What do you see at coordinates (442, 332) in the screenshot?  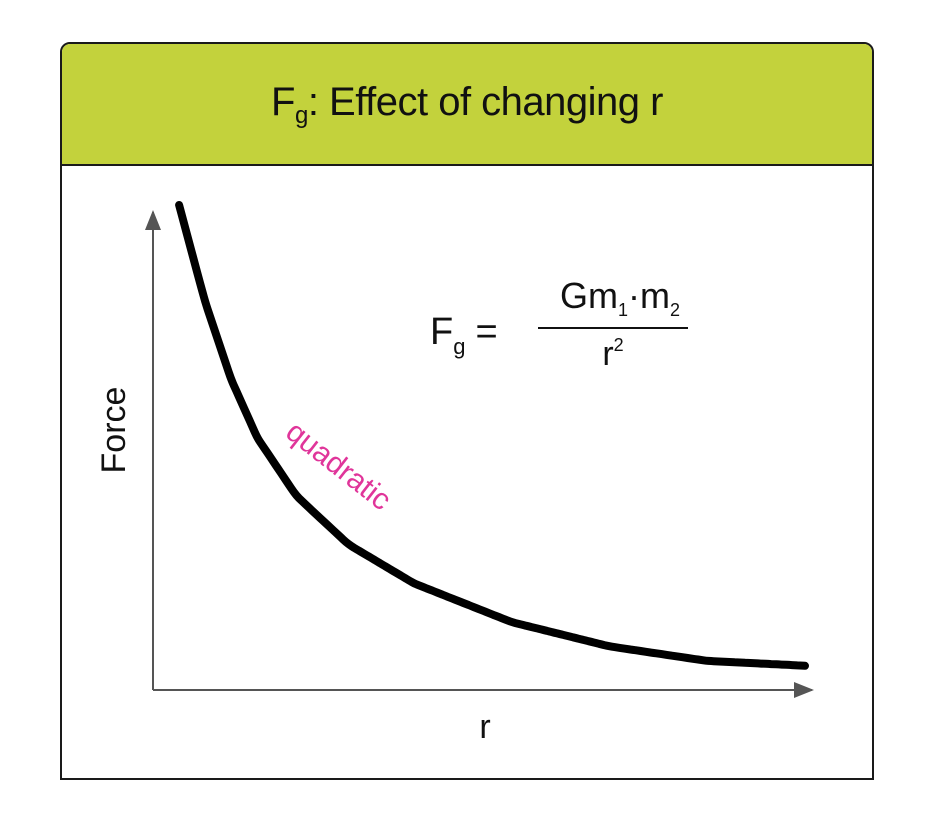 I see `formula-lhs-main: F` at bounding box center [442, 332].